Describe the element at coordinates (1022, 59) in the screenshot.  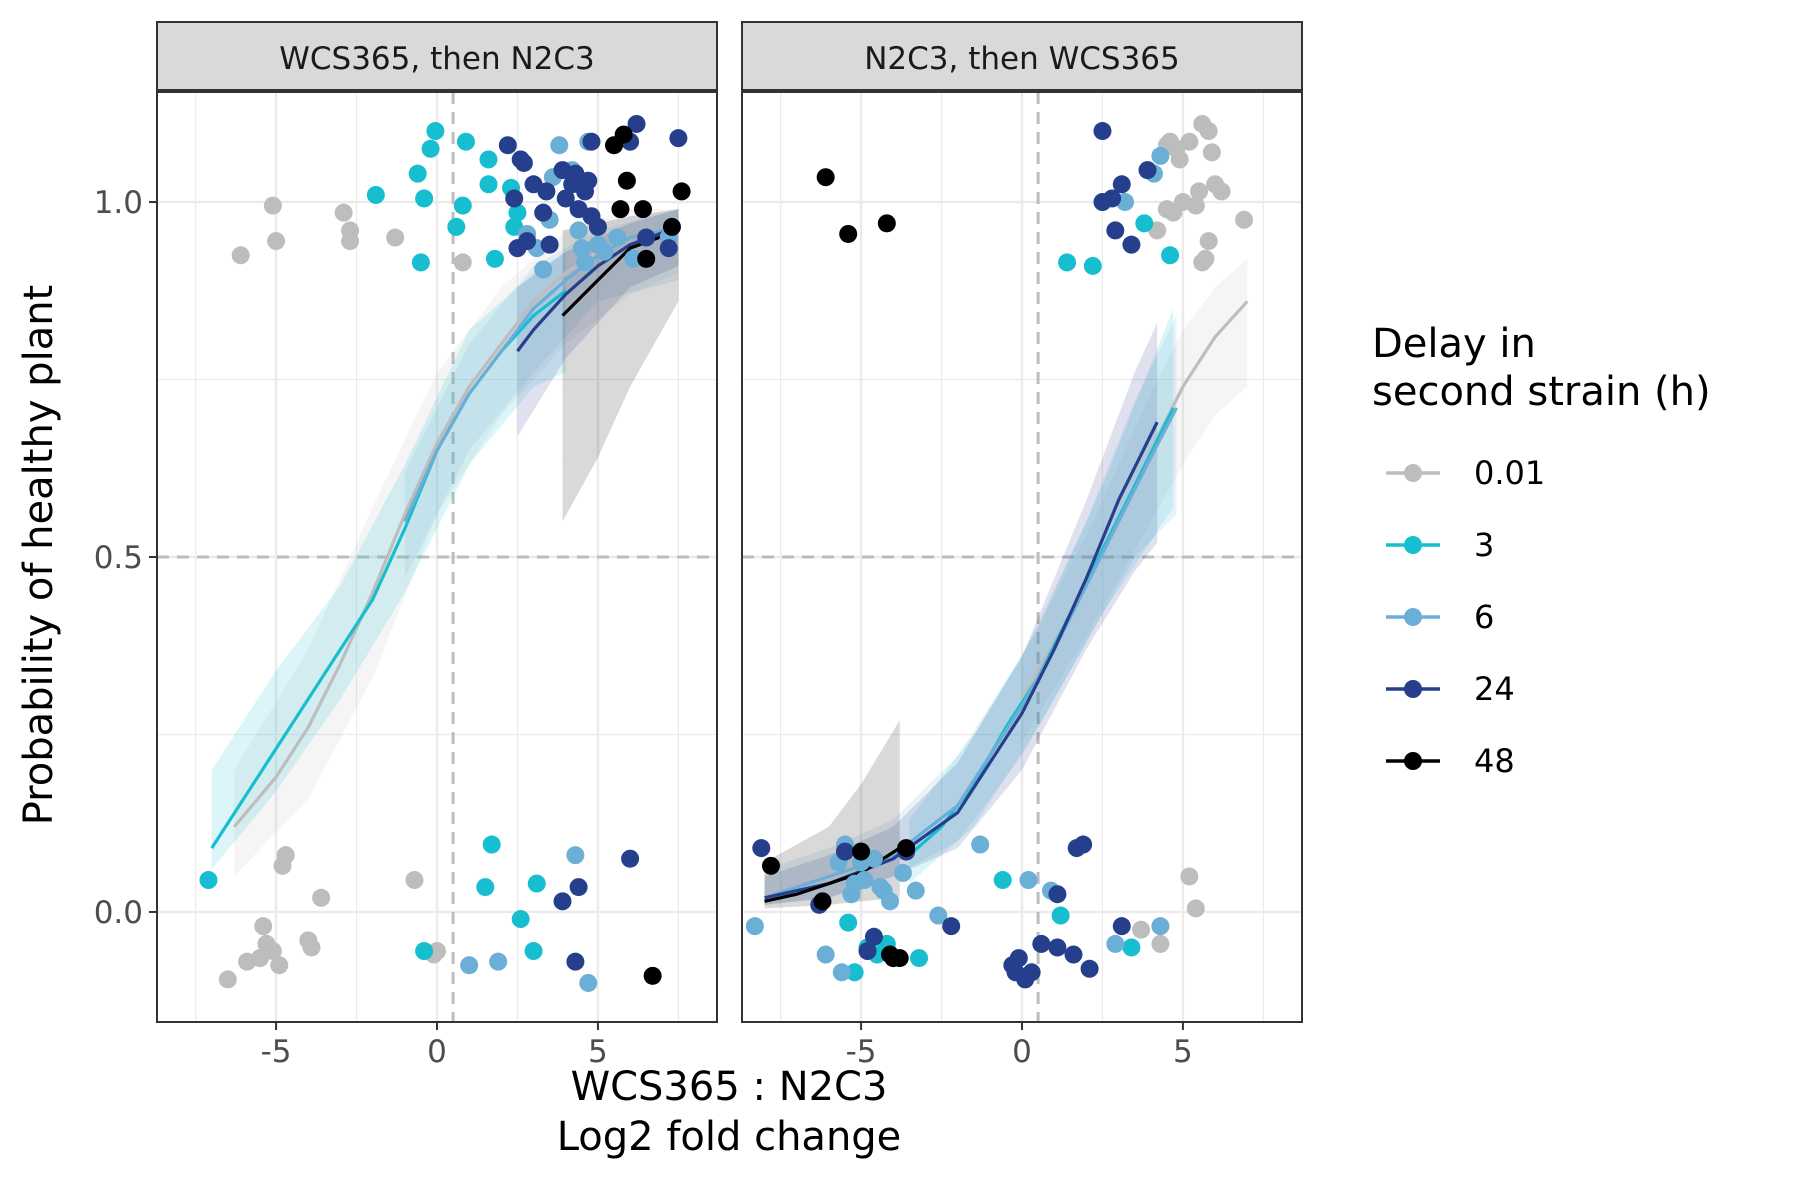
I see `panel-title: N2C3, then WCS365` at that location.